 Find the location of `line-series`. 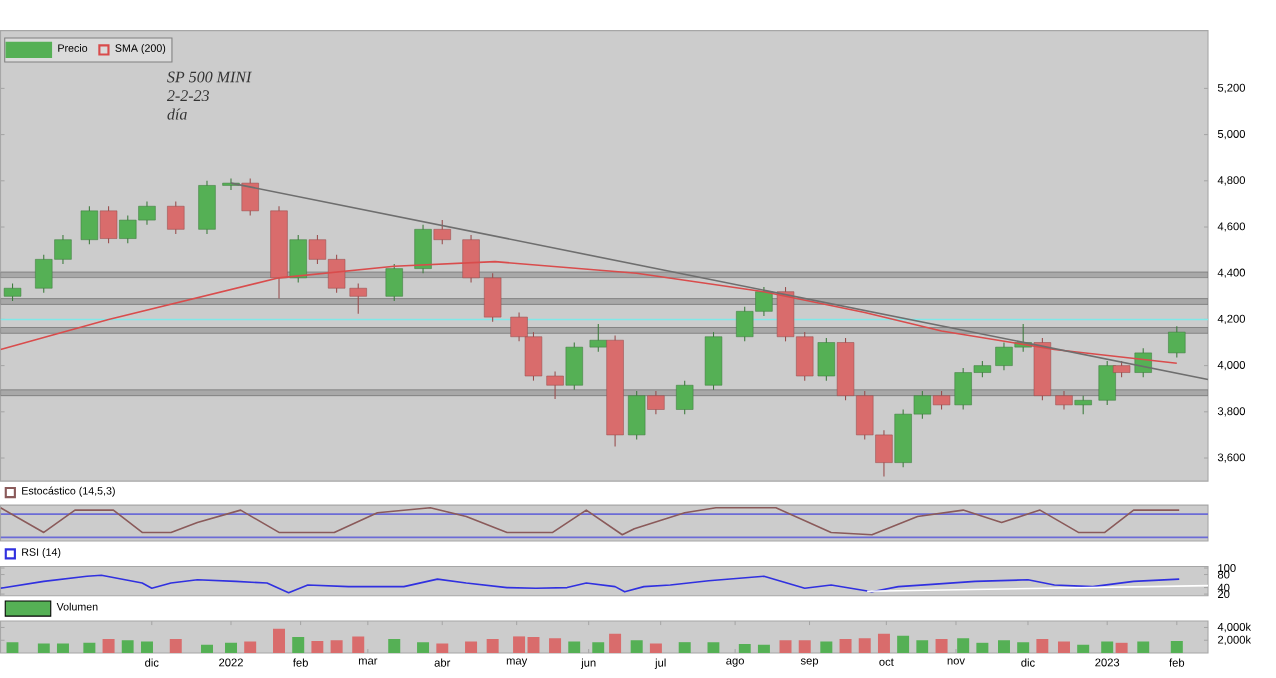

line-series is located at coordinates (589, 312).